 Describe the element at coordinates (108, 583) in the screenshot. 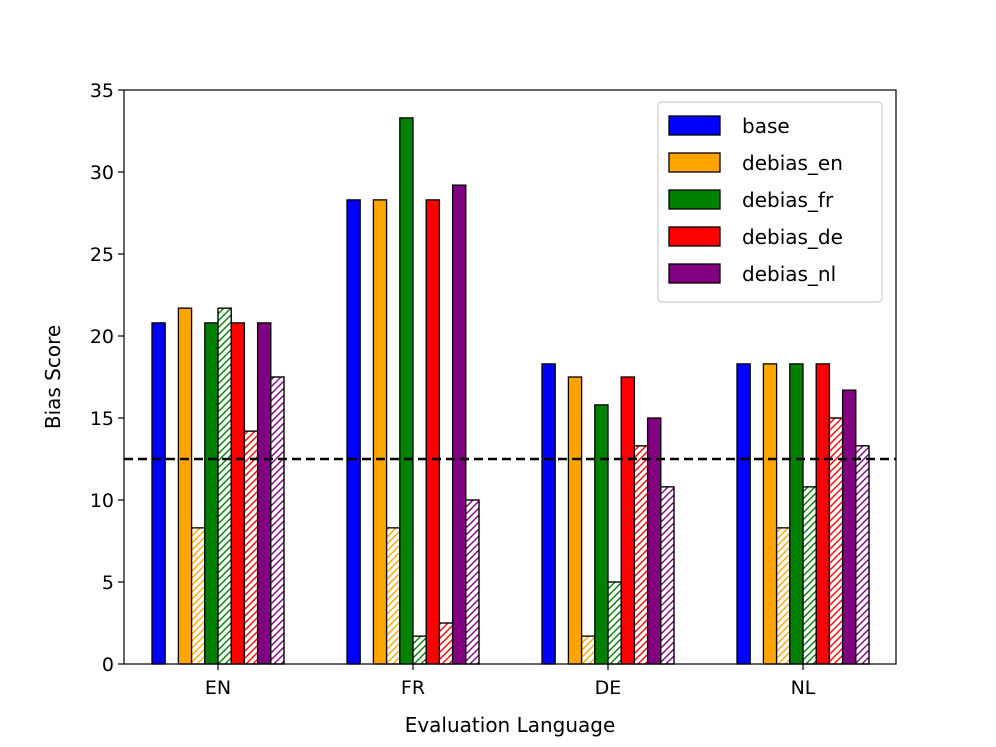

I see `y-tick-label: 5` at that location.